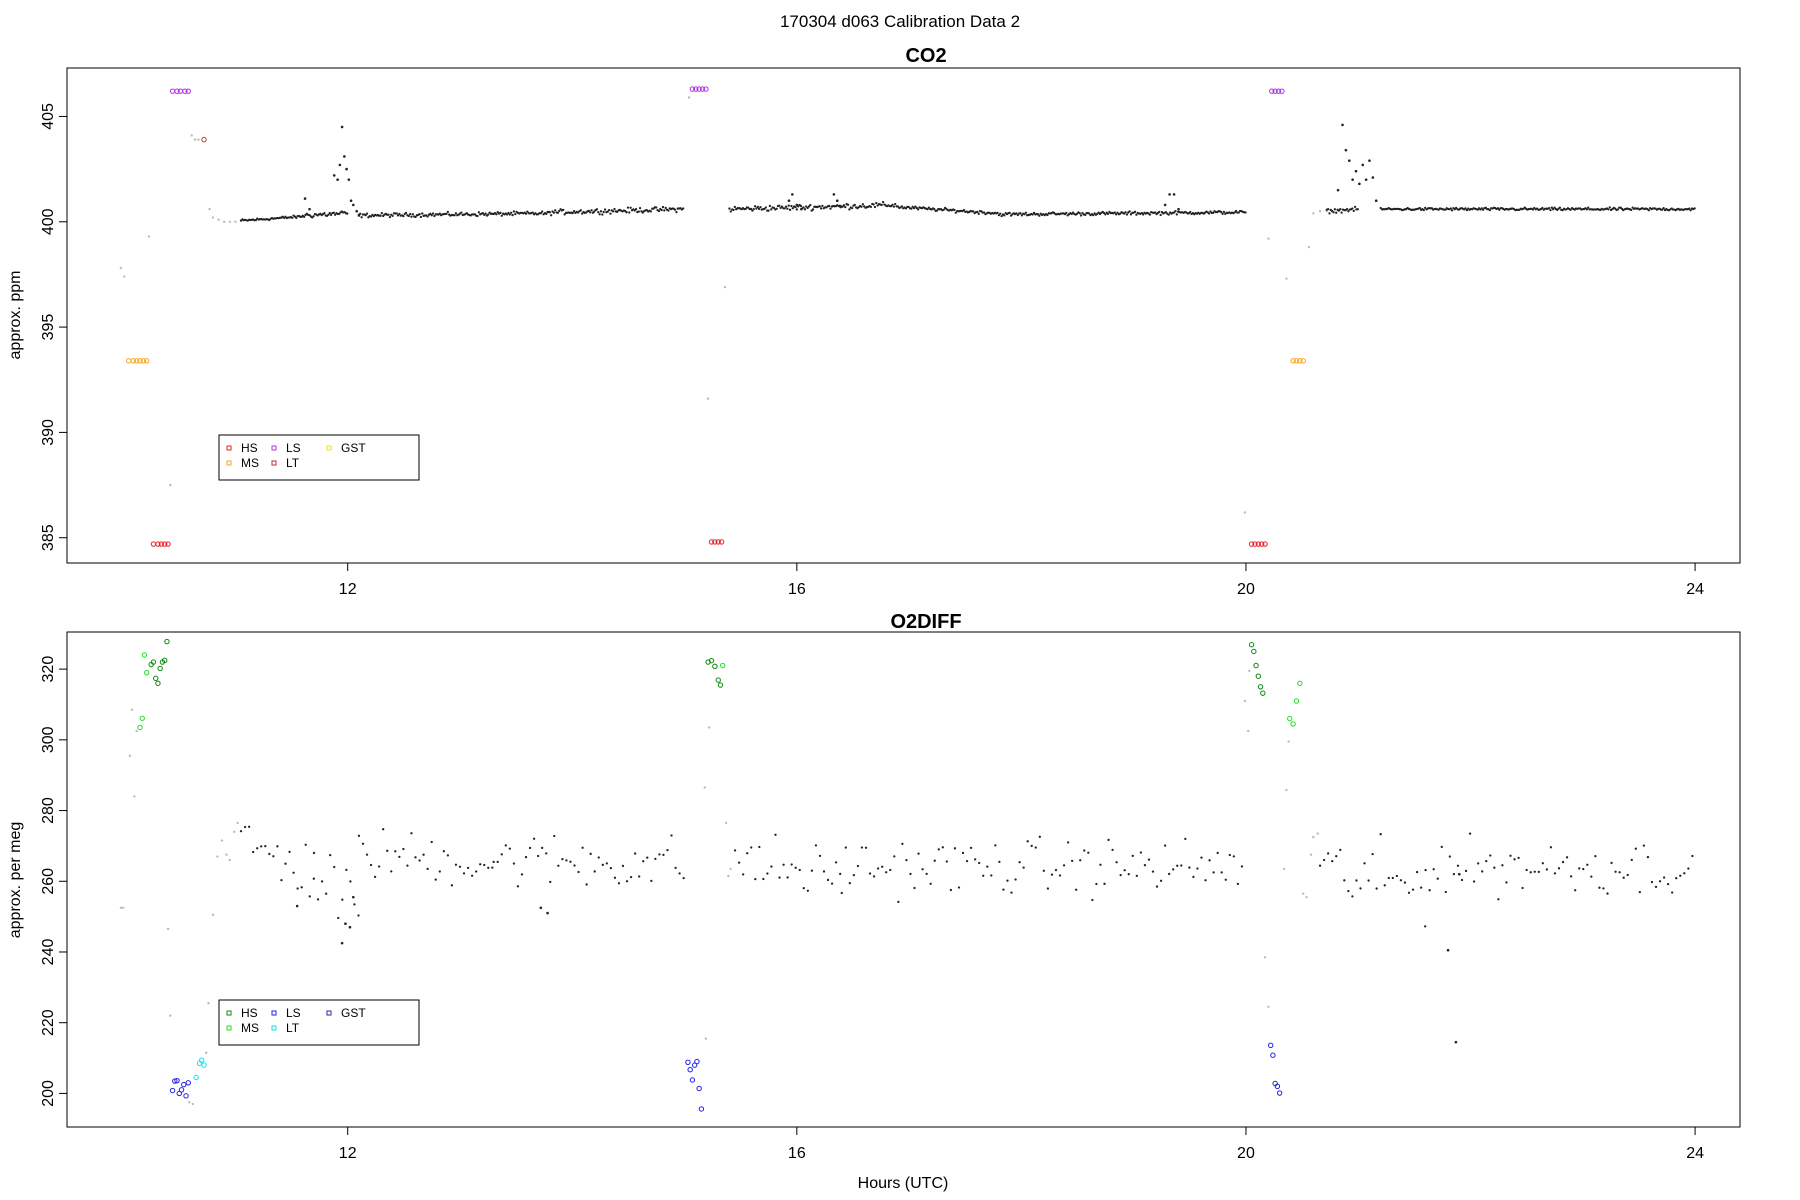  I want to click on o2diff-legend-label-lt: LT, so click(293, 1028).